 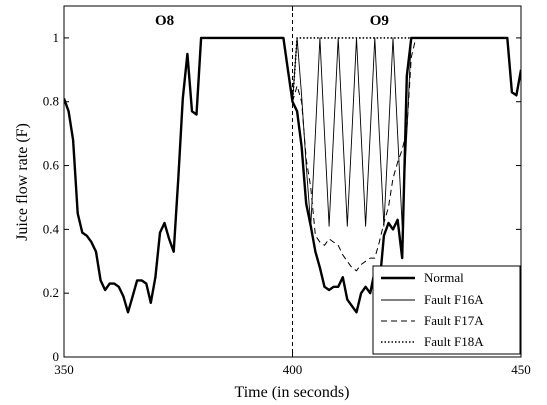 What do you see at coordinates (354, 132) in the screenshot?
I see `series-line-fault-f16a` at bounding box center [354, 132].